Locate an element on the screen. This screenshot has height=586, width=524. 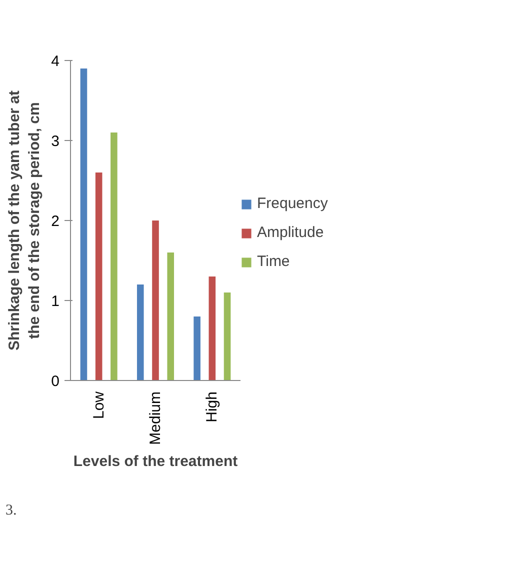
y-tick-label: 0 is located at coordinates (55, 381).